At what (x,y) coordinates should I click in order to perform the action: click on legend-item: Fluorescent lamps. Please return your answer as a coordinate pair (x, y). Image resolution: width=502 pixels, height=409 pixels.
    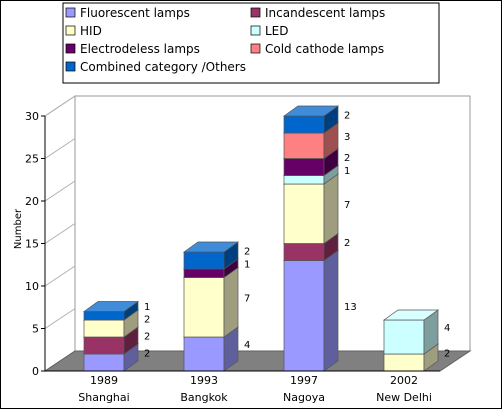
    Looking at the image, I should click on (127, 13).